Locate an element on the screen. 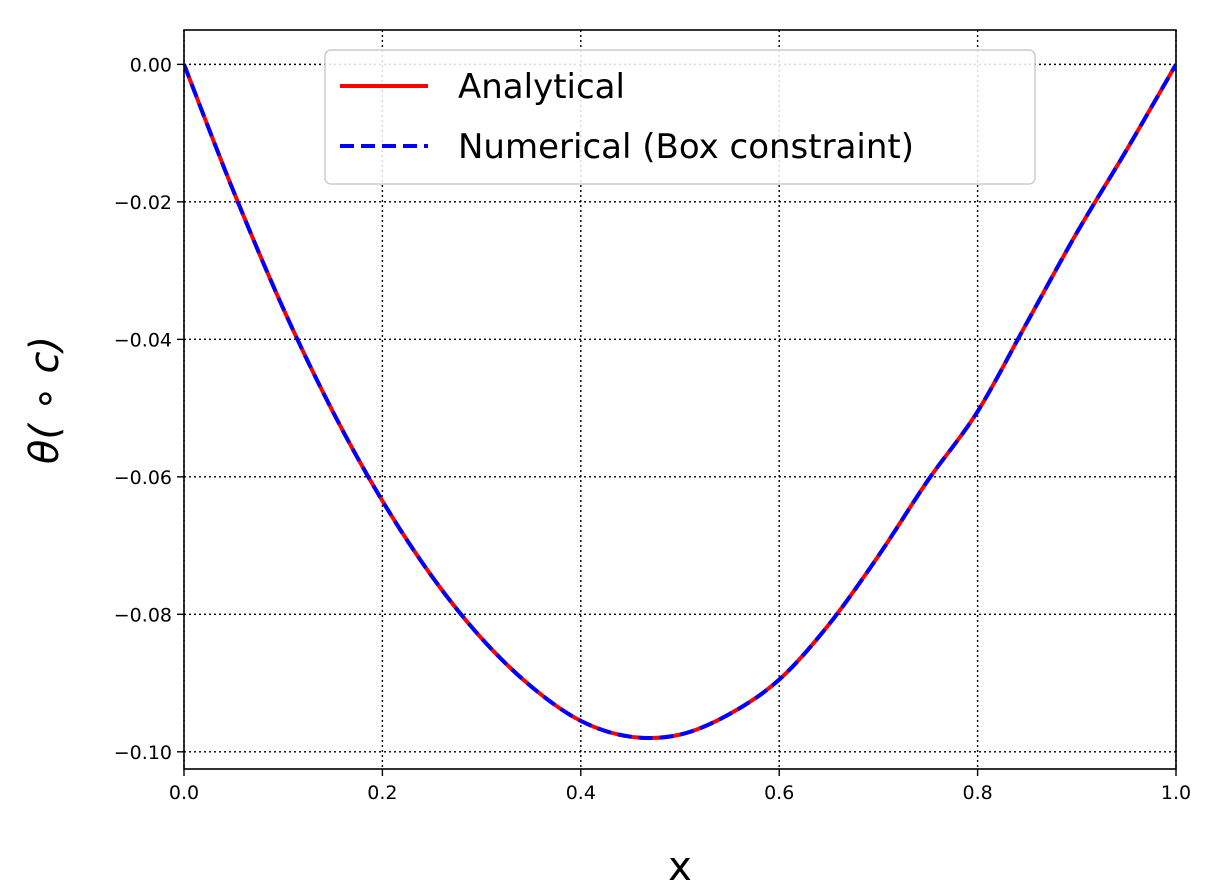  y-tick-label: −0.06 is located at coordinates (143, 478).